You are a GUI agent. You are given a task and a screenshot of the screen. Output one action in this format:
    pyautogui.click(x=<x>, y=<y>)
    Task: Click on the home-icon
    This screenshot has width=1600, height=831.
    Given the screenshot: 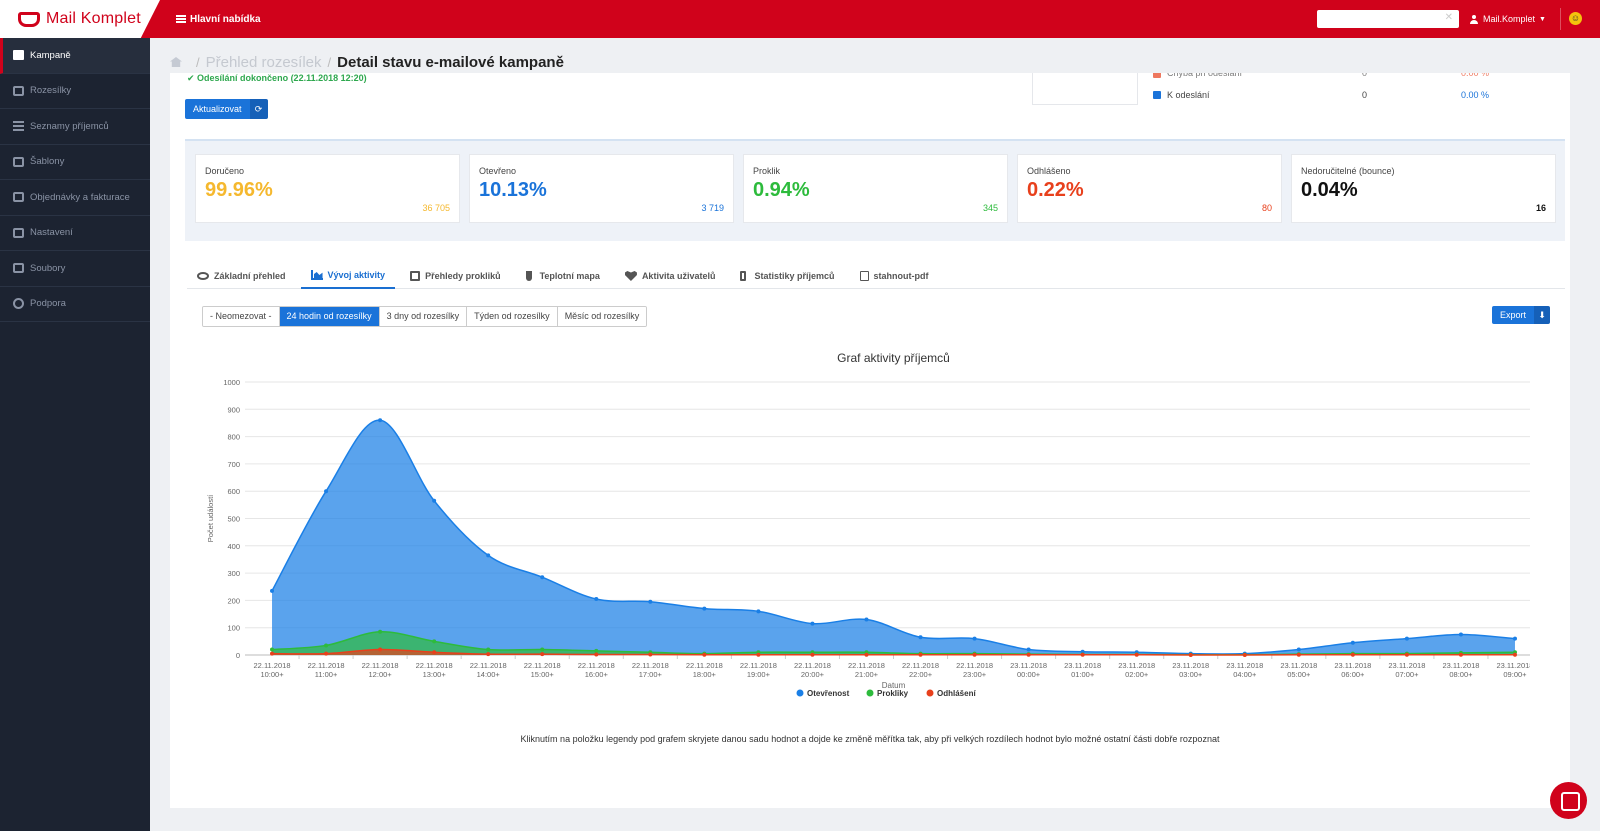 What is the action you would take?
    pyautogui.click(x=176, y=62)
    